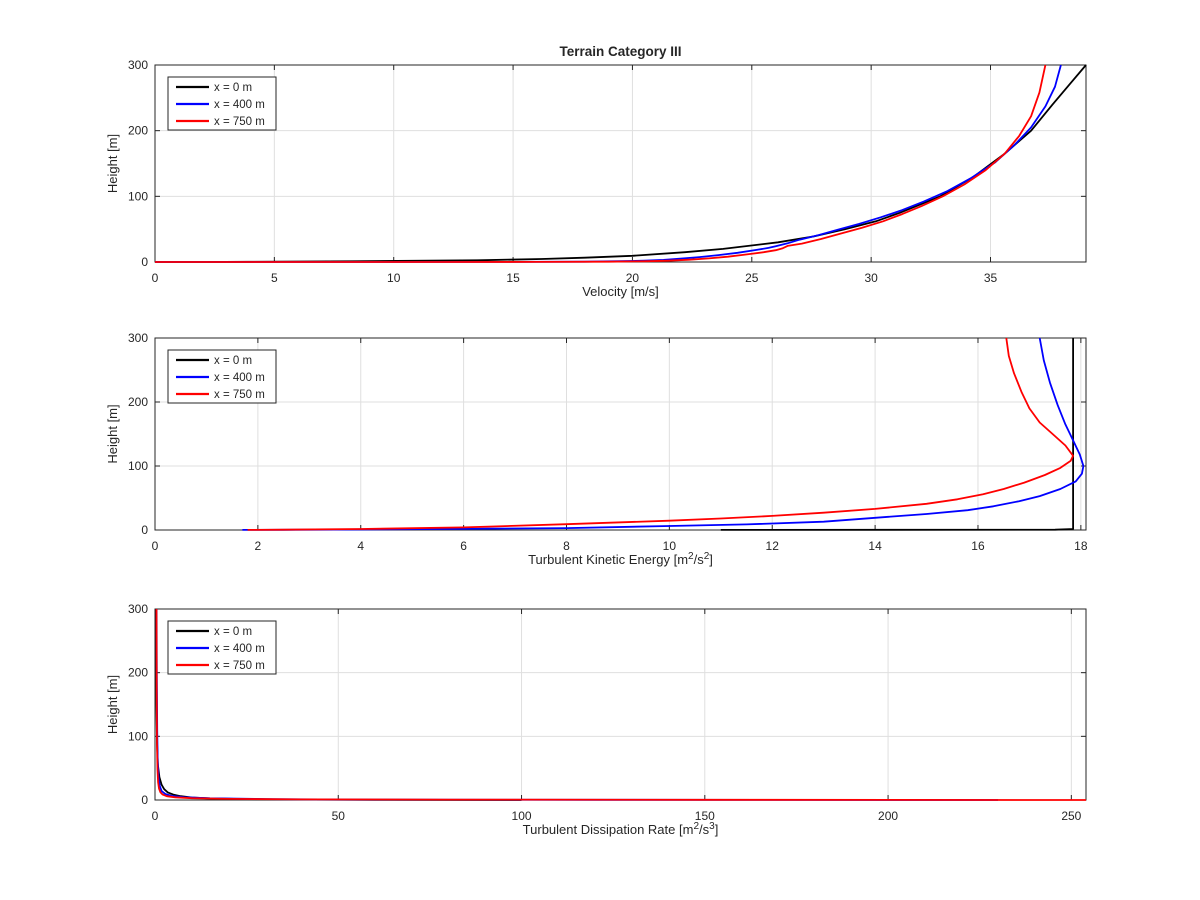  I want to click on x-axis-label: Velocity [m/s], so click(620, 291).